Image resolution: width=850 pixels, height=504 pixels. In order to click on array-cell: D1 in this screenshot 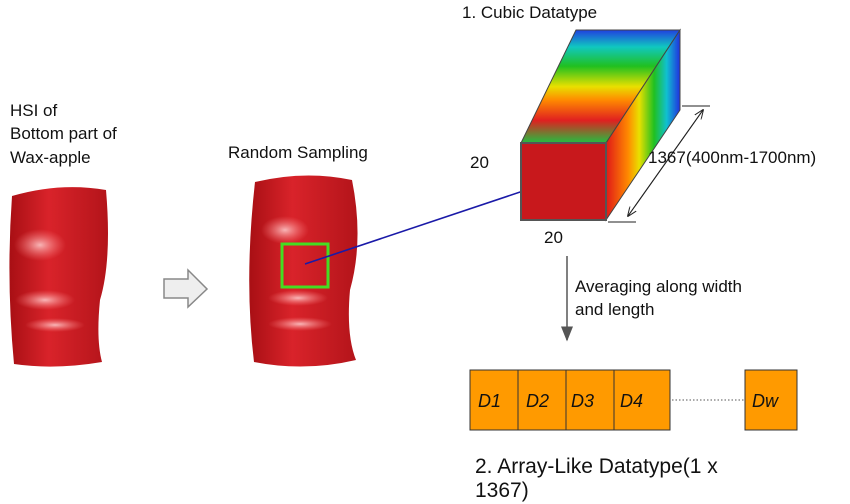, I will do `click(494, 400)`.